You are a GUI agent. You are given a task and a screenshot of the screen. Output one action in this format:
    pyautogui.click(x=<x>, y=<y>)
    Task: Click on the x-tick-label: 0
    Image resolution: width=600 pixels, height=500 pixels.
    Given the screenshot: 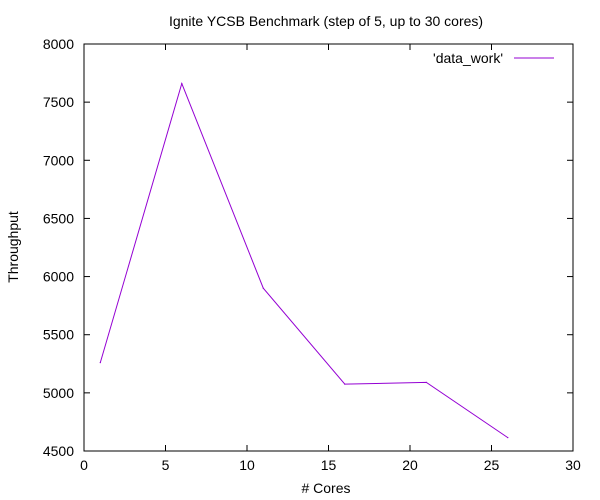 What is the action you would take?
    pyautogui.click(x=84, y=465)
    